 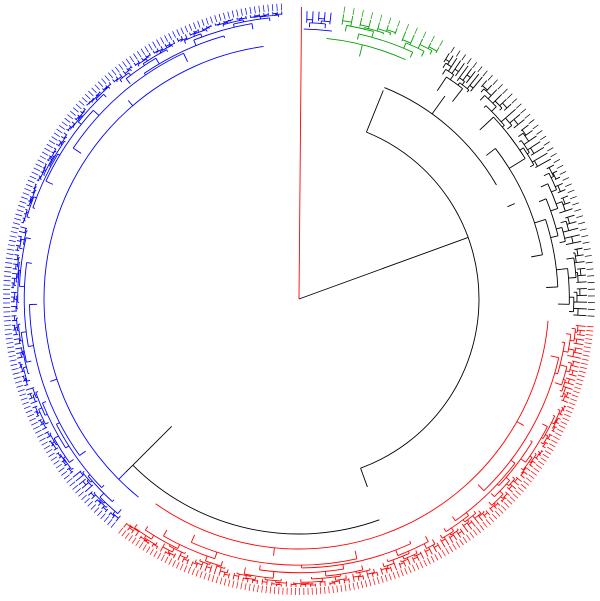 What do you see at coordinates (317, 30) in the screenshot?
I see `blue-top-arc` at bounding box center [317, 30].